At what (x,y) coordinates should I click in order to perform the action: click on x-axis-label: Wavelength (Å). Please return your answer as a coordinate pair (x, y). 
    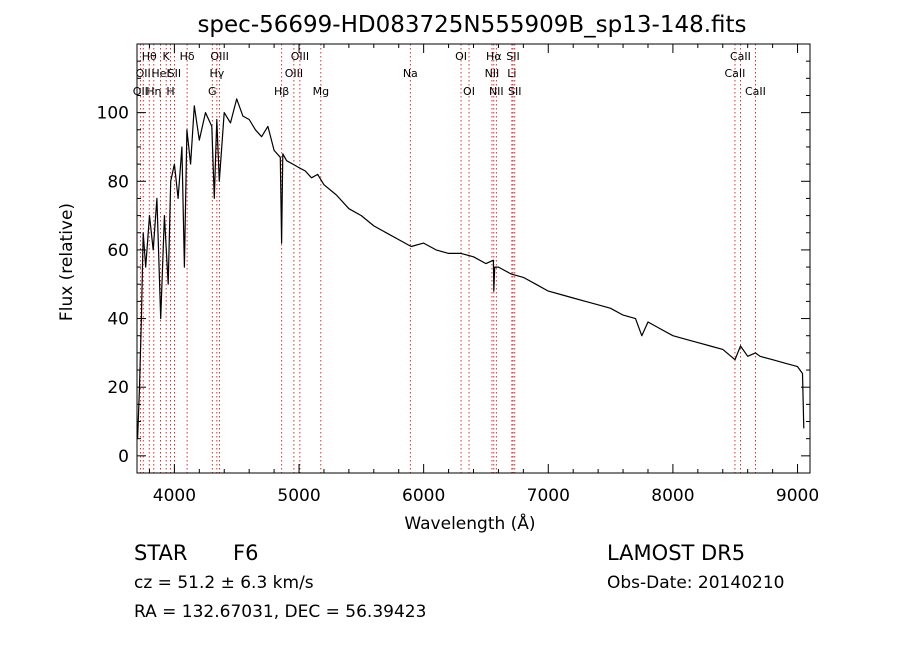
    Looking at the image, I should click on (469, 523).